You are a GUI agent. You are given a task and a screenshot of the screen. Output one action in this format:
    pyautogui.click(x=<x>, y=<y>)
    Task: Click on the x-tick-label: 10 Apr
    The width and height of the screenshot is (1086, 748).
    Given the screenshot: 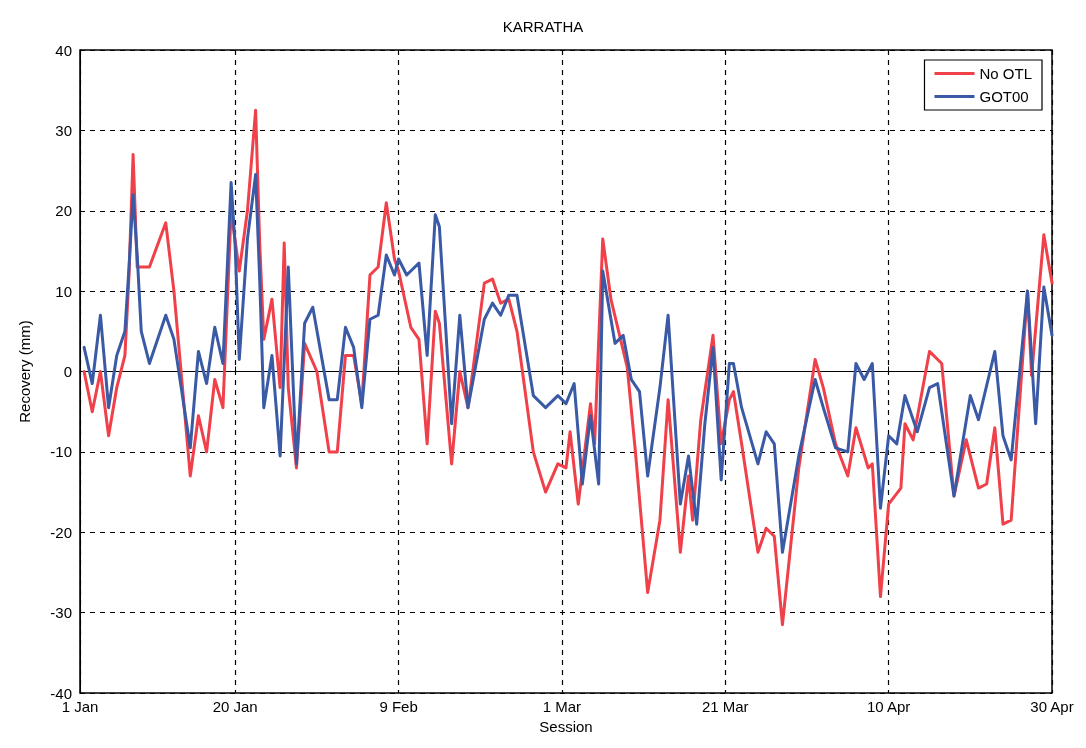 What is the action you would take?
    pyautogui.click(x=888, y=706)
    